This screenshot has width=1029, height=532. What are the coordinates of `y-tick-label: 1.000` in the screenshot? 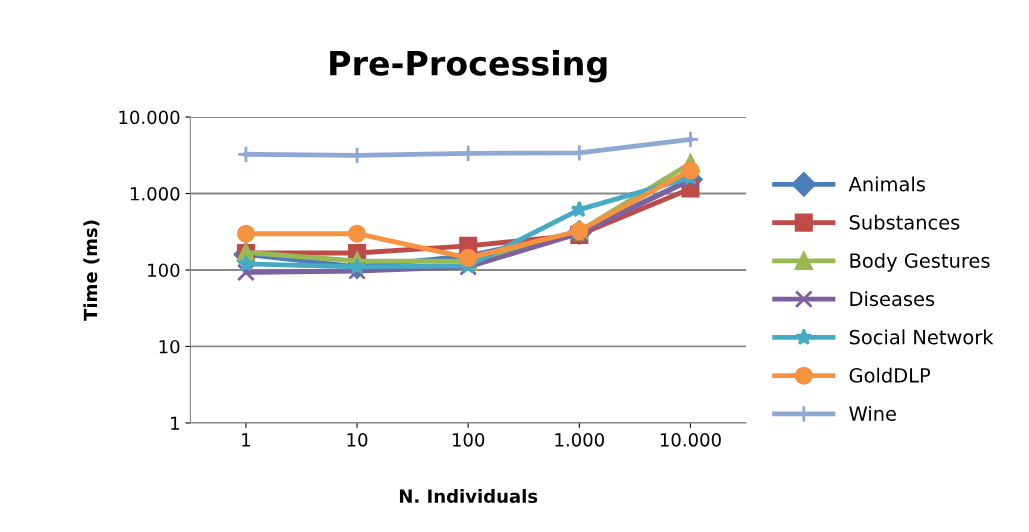 It's located at (155, 193).